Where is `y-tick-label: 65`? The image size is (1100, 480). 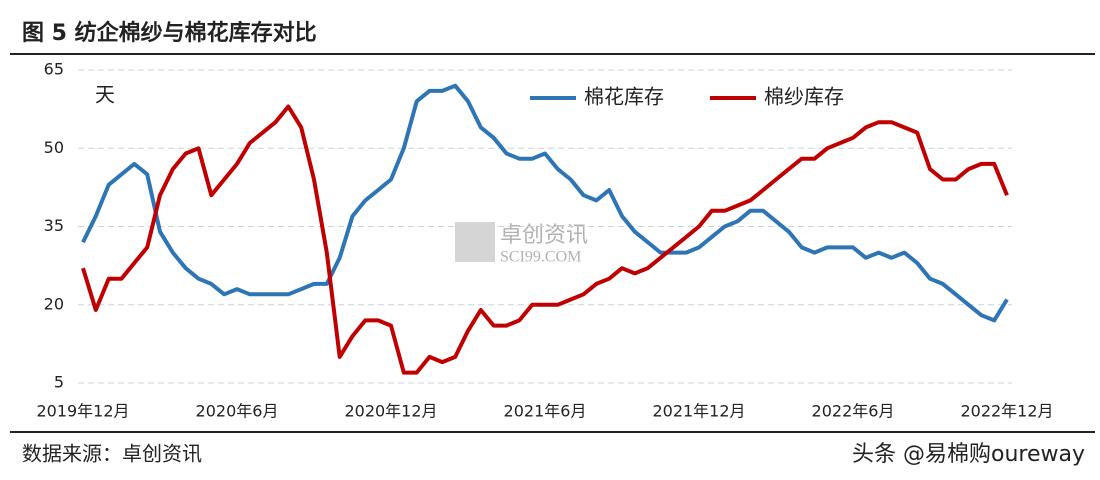 y-tick-label: 65 is located at coordinates (54, 69).